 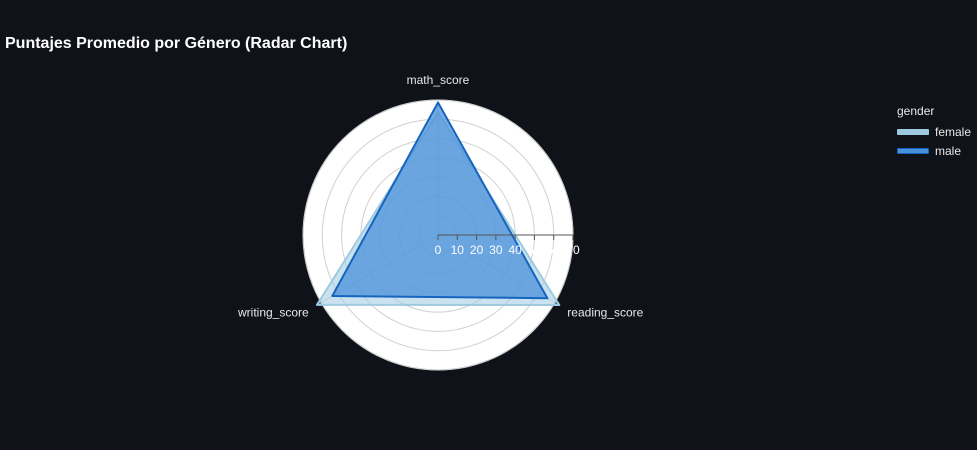 What do you see at coordinates (913, 150) in the screenshot?
I see `legend-swatch-male` at bounding box center [913, 150].